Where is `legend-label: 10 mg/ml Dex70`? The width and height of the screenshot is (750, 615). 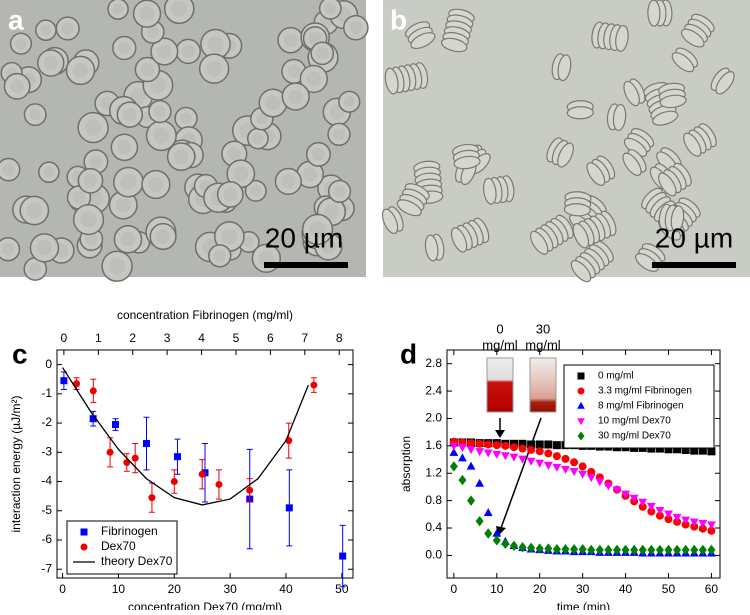 legend-label: 10 mg/ml Dex70 is located at coordinates (634, 421).